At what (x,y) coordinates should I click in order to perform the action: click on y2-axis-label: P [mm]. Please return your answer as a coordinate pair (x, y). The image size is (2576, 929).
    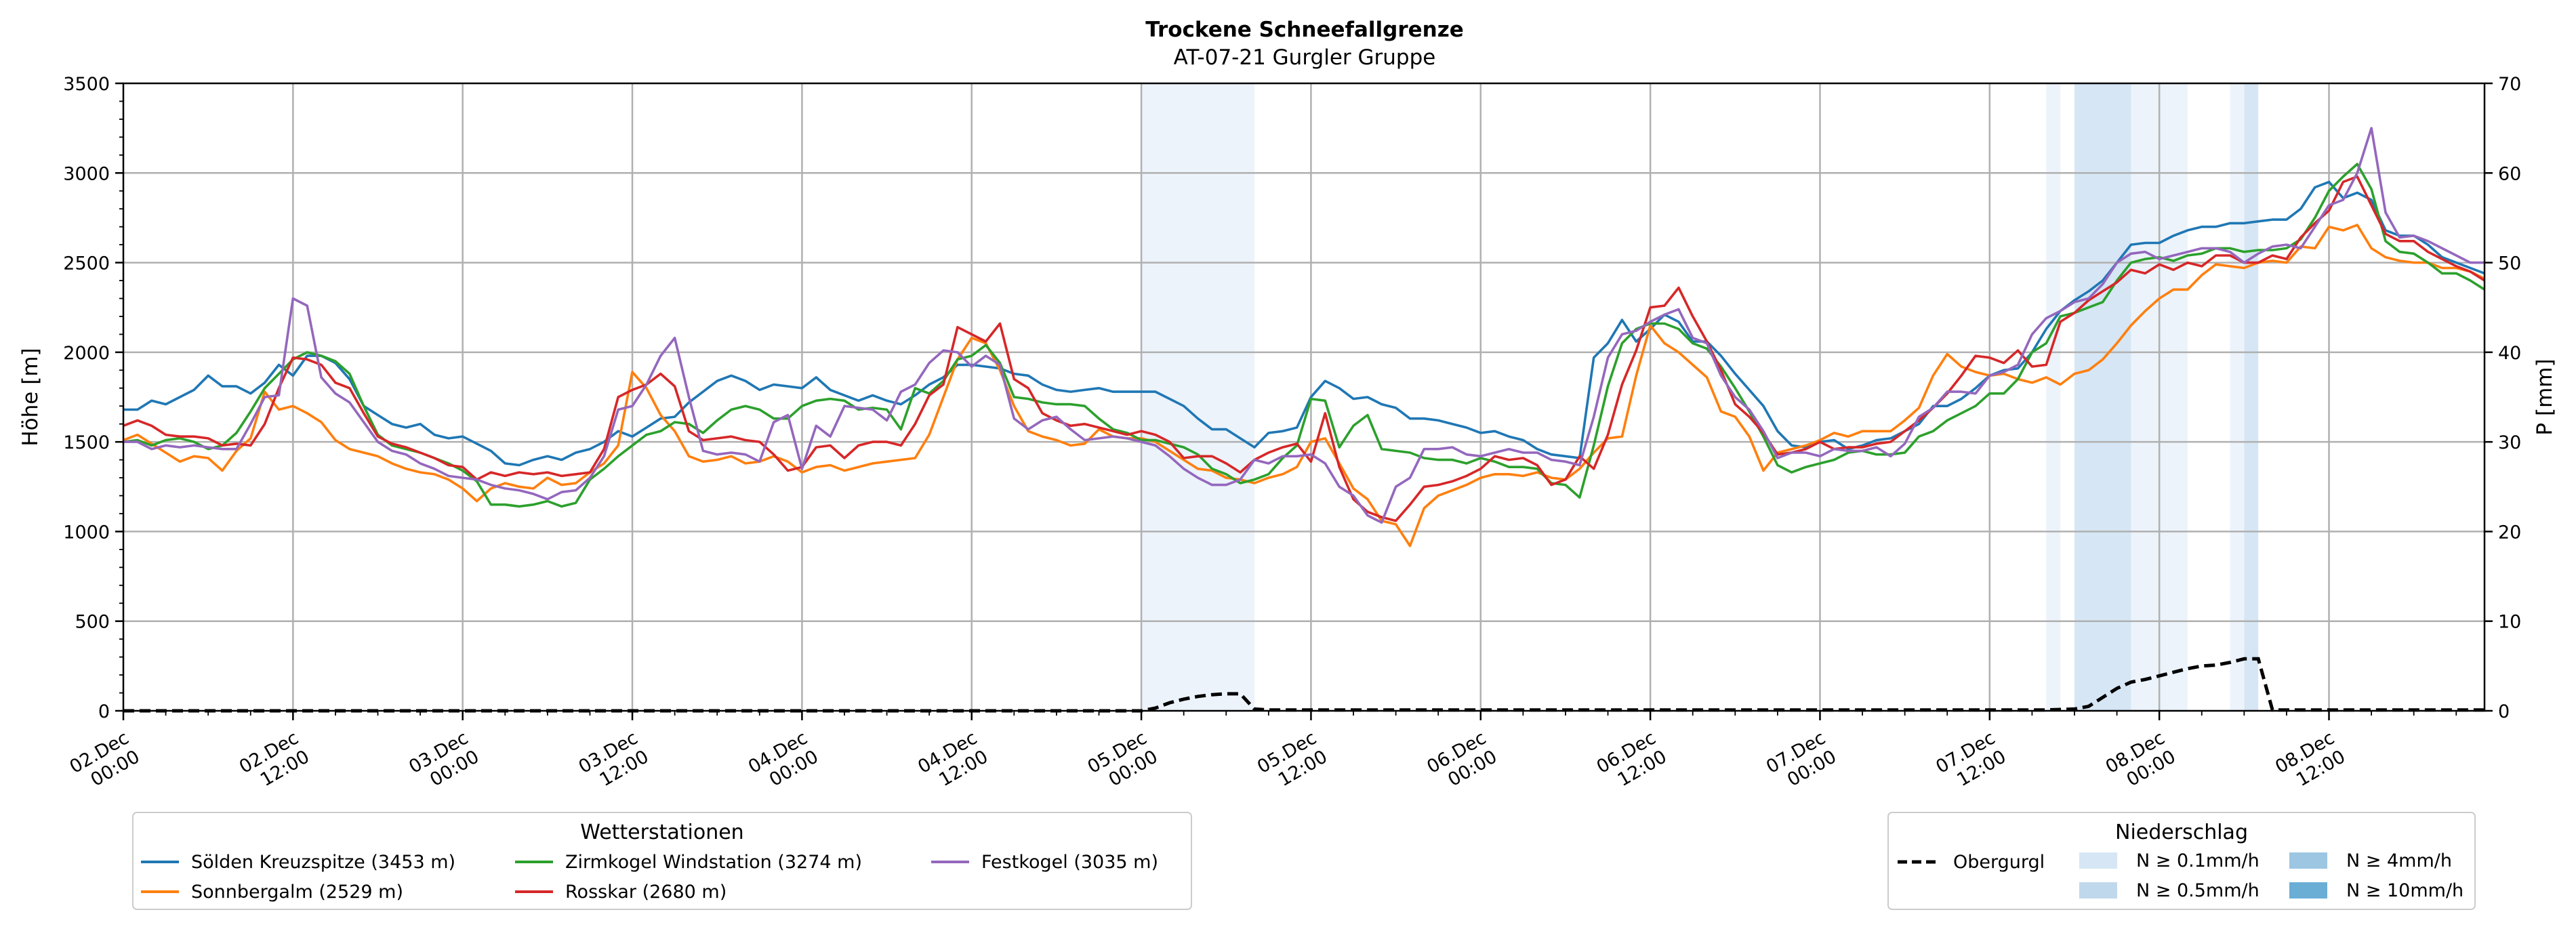
    Looking at the image, I should click on (2545, 396).